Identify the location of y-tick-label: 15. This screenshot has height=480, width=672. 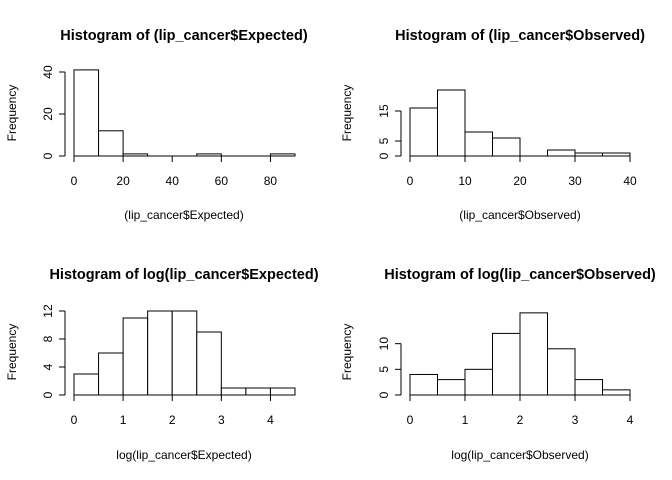
(384, 111).